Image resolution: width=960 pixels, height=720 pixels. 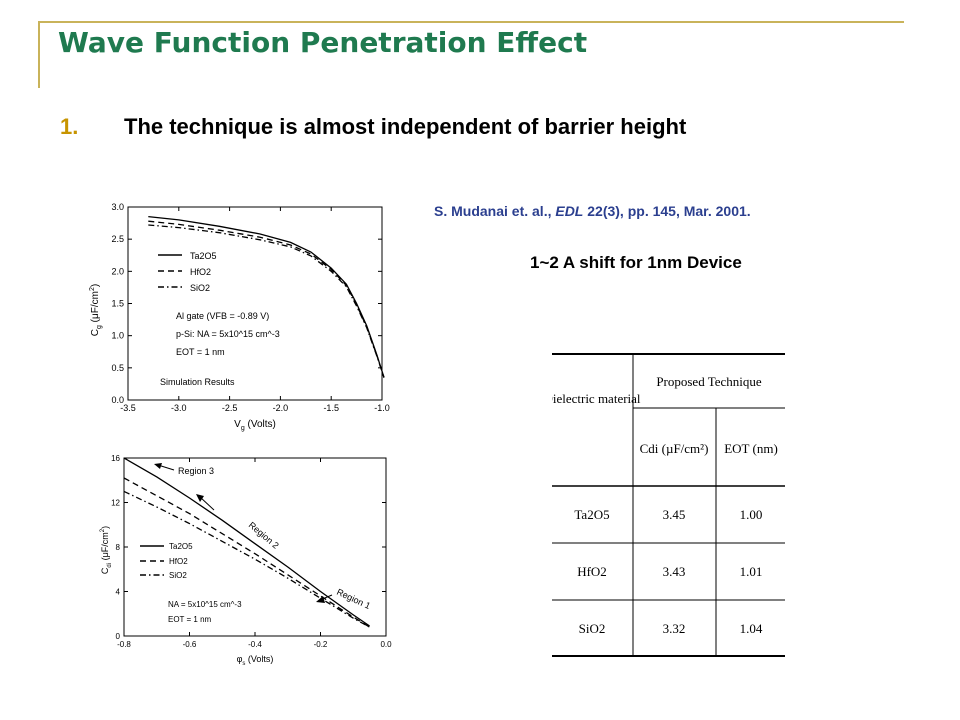 I want to click on y-tick-label: 2.5, so click(x=117, y=239).